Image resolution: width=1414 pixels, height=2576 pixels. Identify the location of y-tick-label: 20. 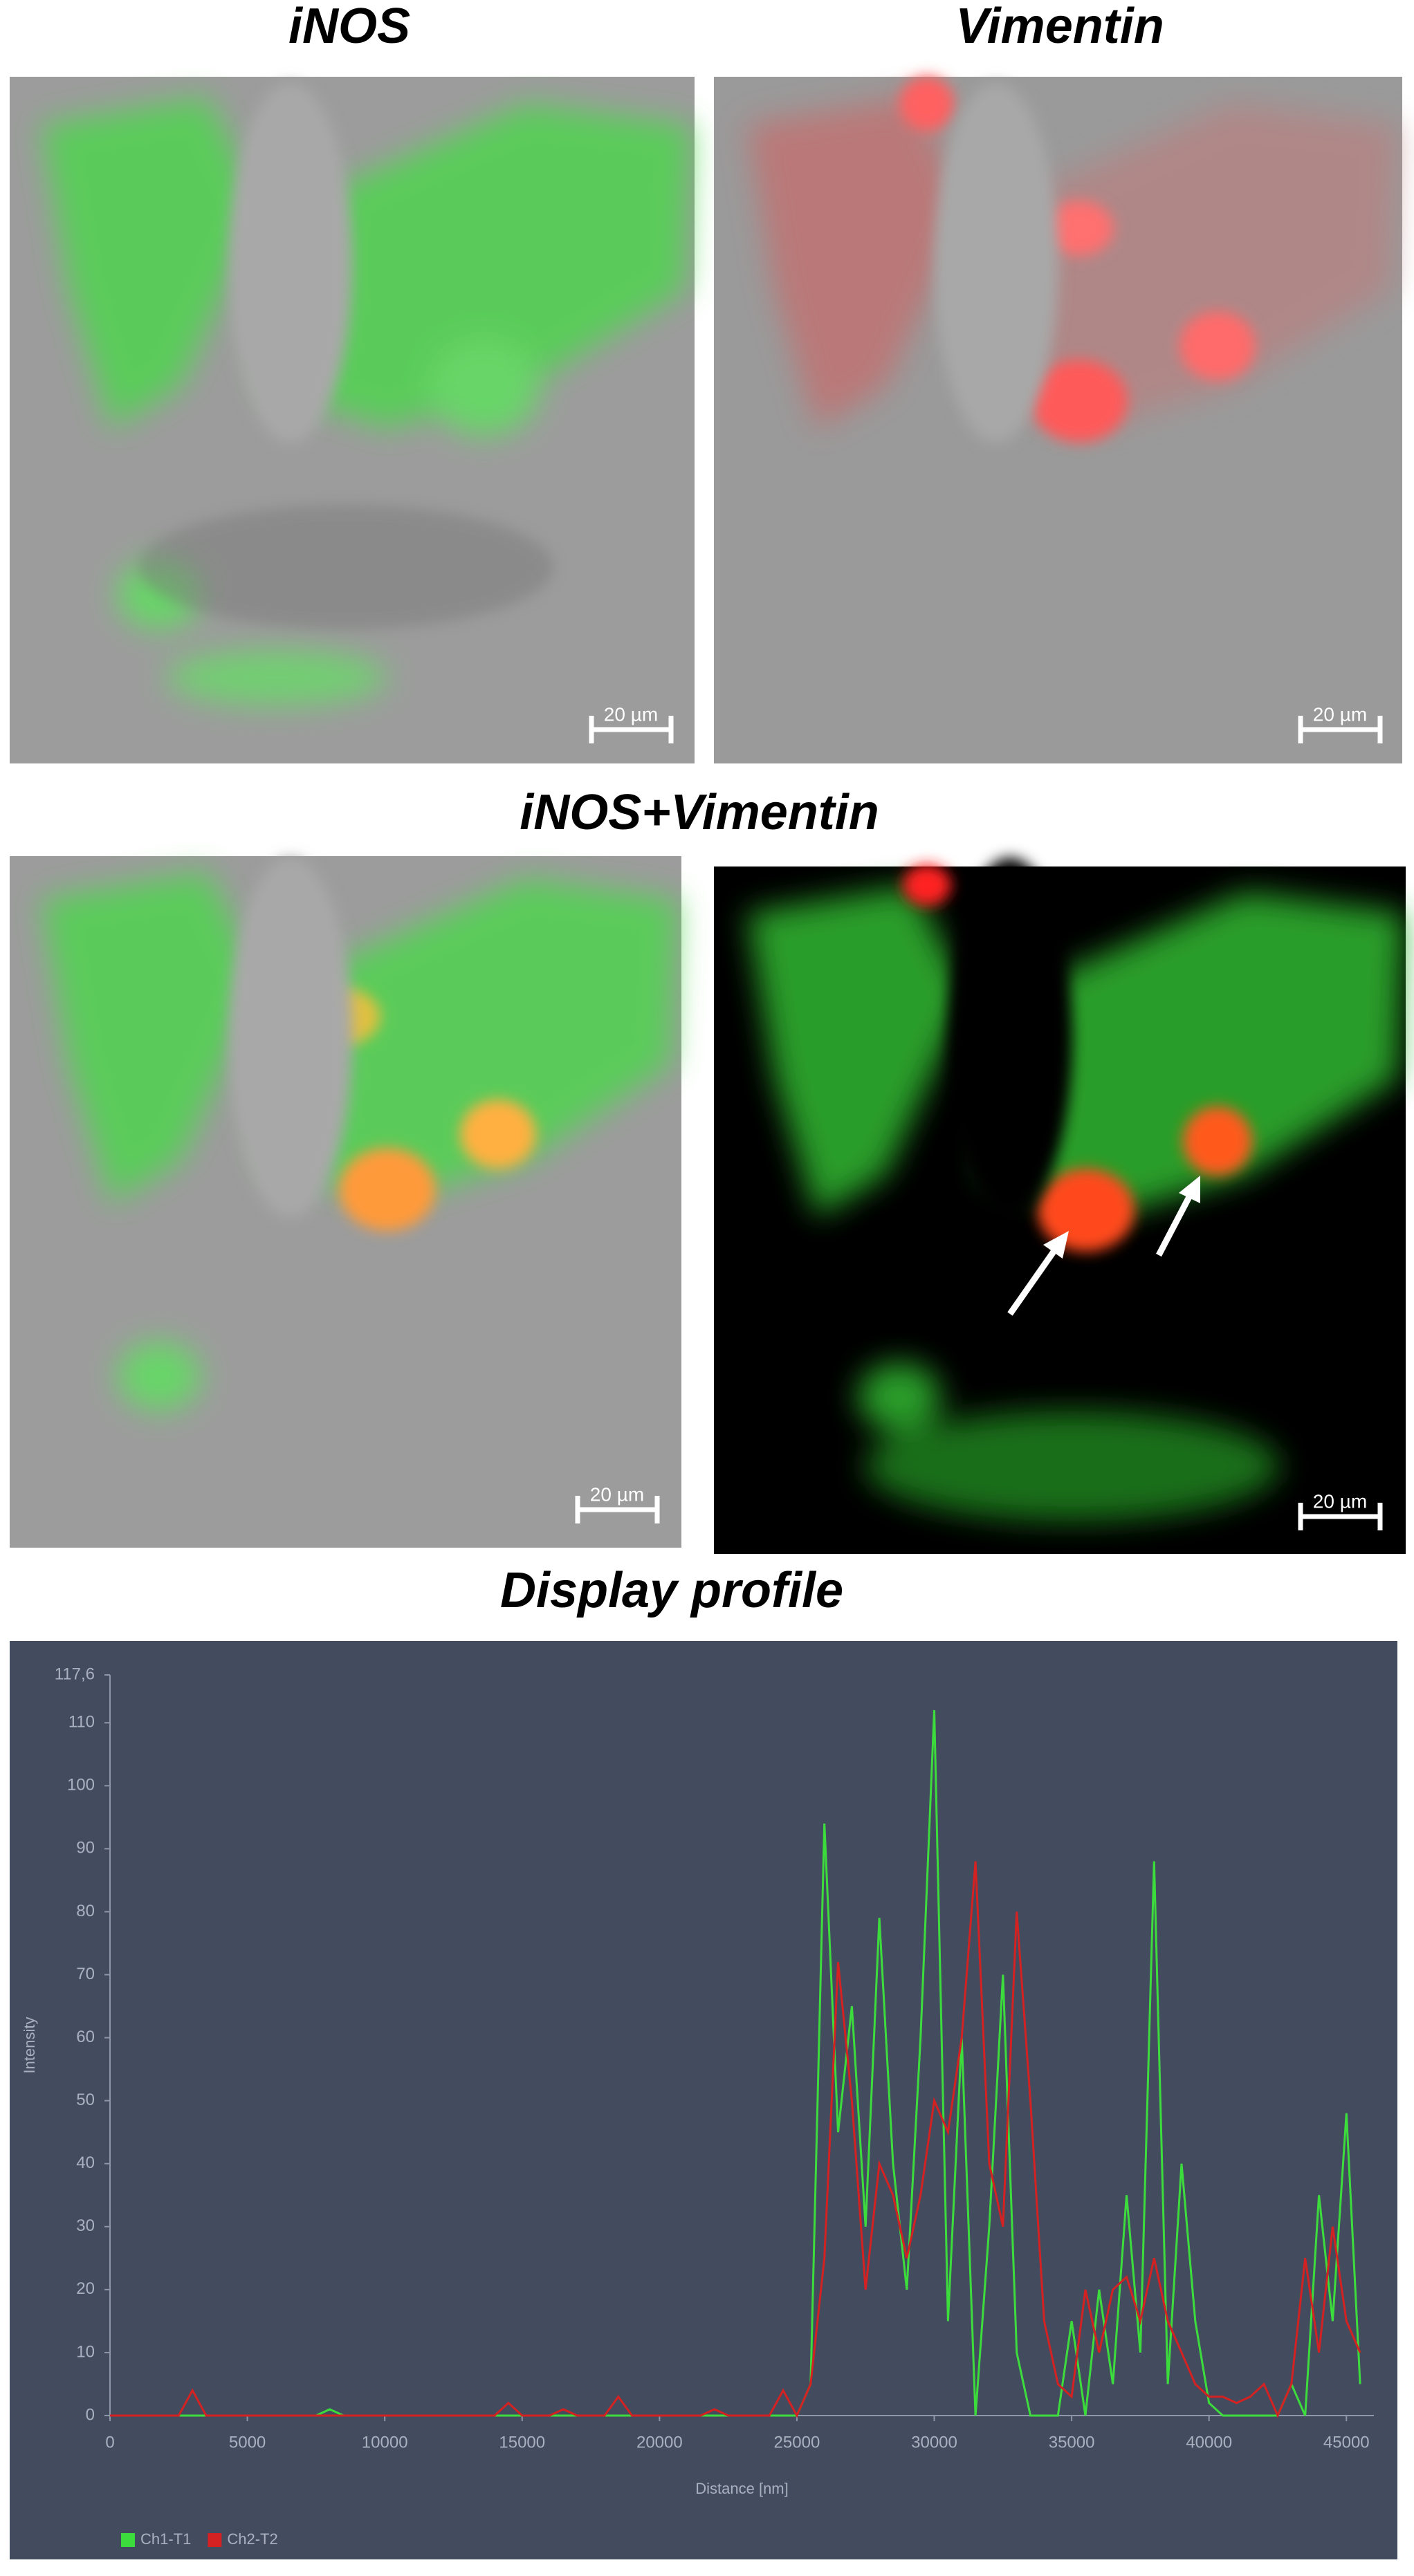
(85, 2289).